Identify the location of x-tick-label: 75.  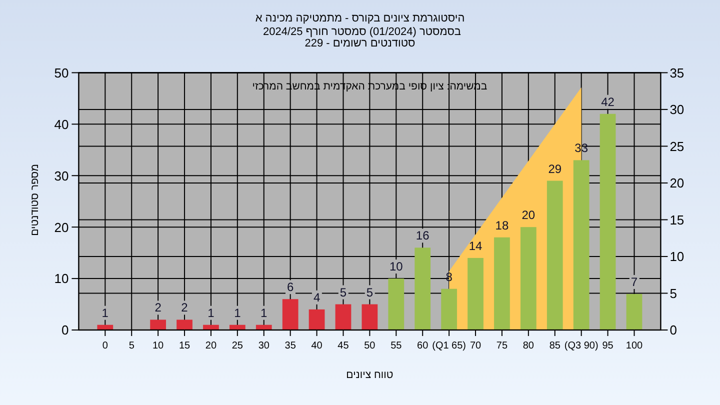
(502, 346).